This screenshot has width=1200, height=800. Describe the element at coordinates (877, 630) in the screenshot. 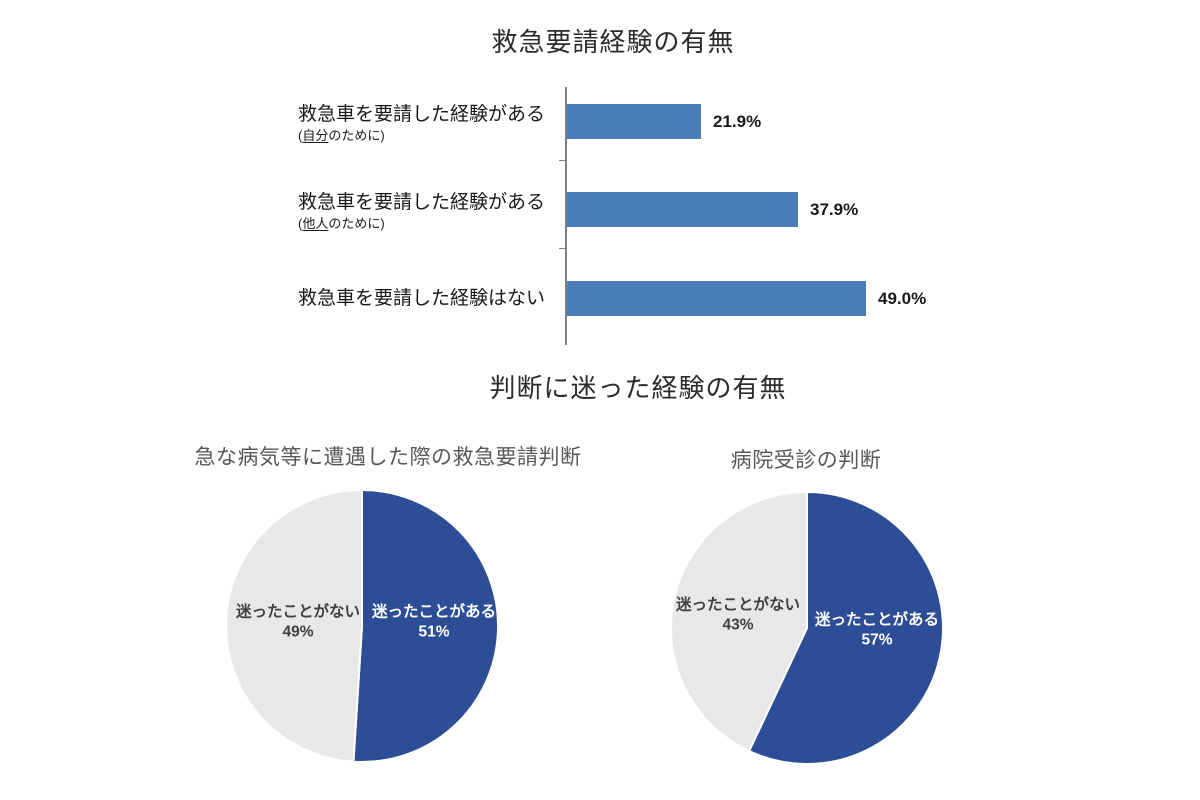

I see `pie-slice-label-yes: 迷ったことがある 57%` at that location.